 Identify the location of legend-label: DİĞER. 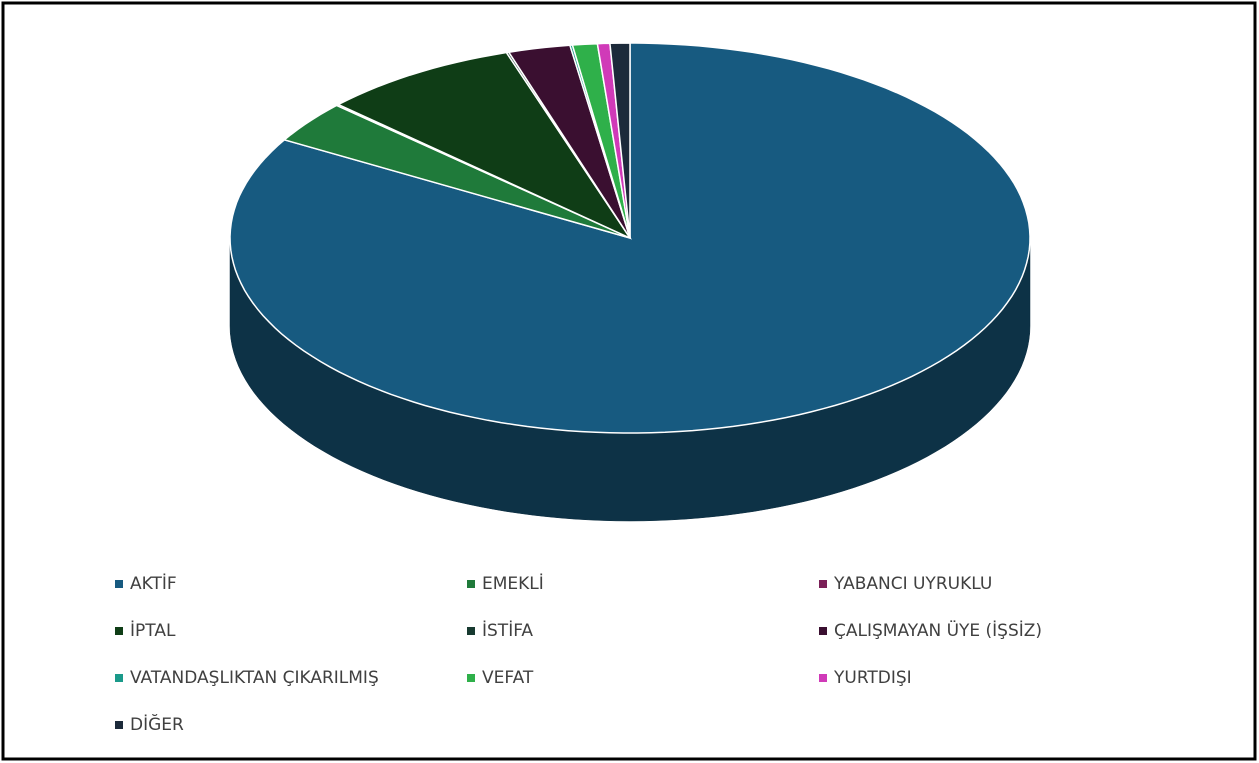
(157, 724).